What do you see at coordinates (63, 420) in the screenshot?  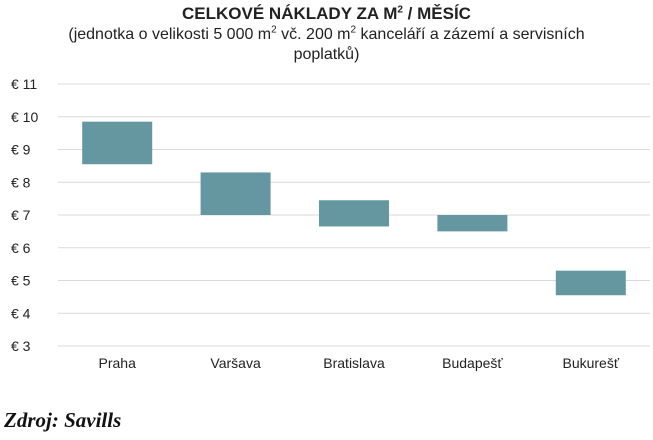 I see `source-note: Zdroj: Savills` at bounding box center [63, 420].